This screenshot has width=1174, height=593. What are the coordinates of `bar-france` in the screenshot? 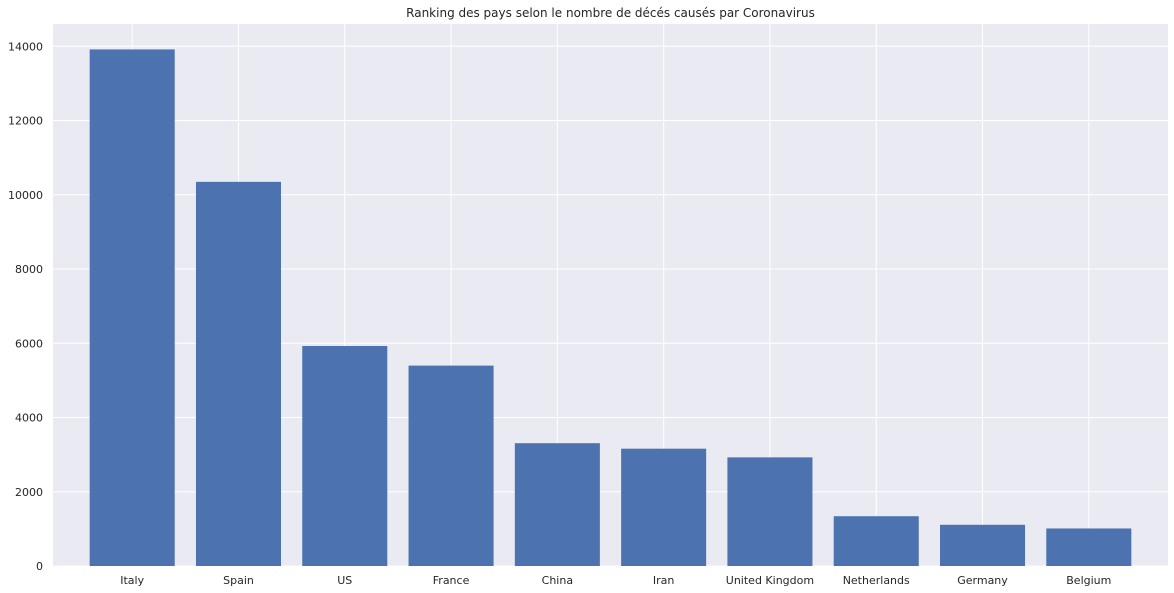 It's located at (451, 465).